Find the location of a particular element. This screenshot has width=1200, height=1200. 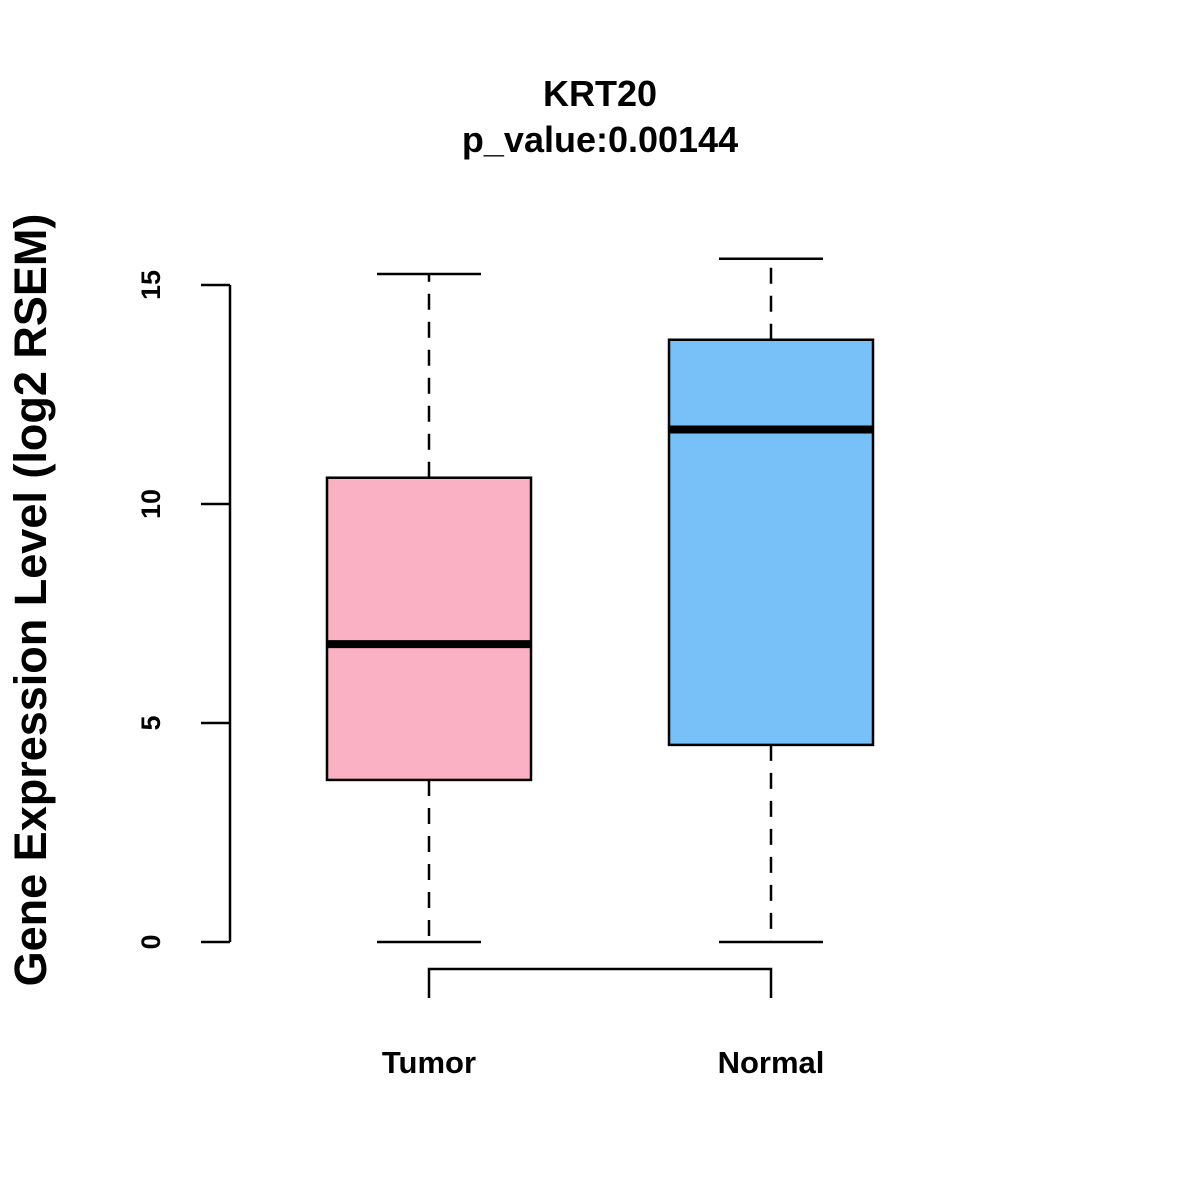

y-tick-label: 15 is located at coordinates (151, 285).